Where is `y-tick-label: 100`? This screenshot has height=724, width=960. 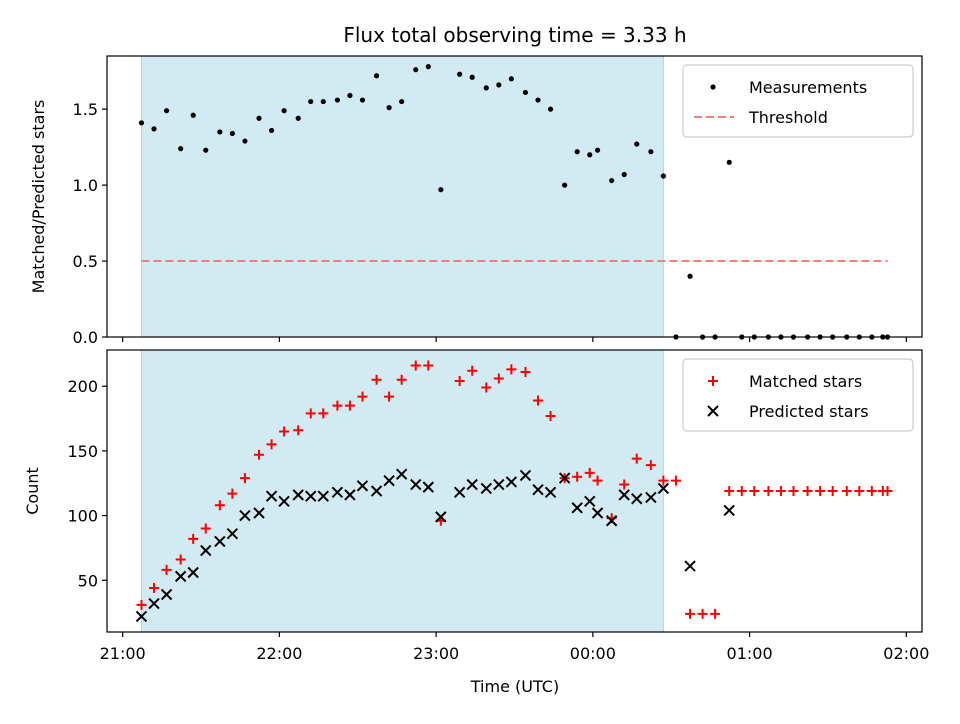 y-tick-label: 100 is located at coordinates (82, 516).